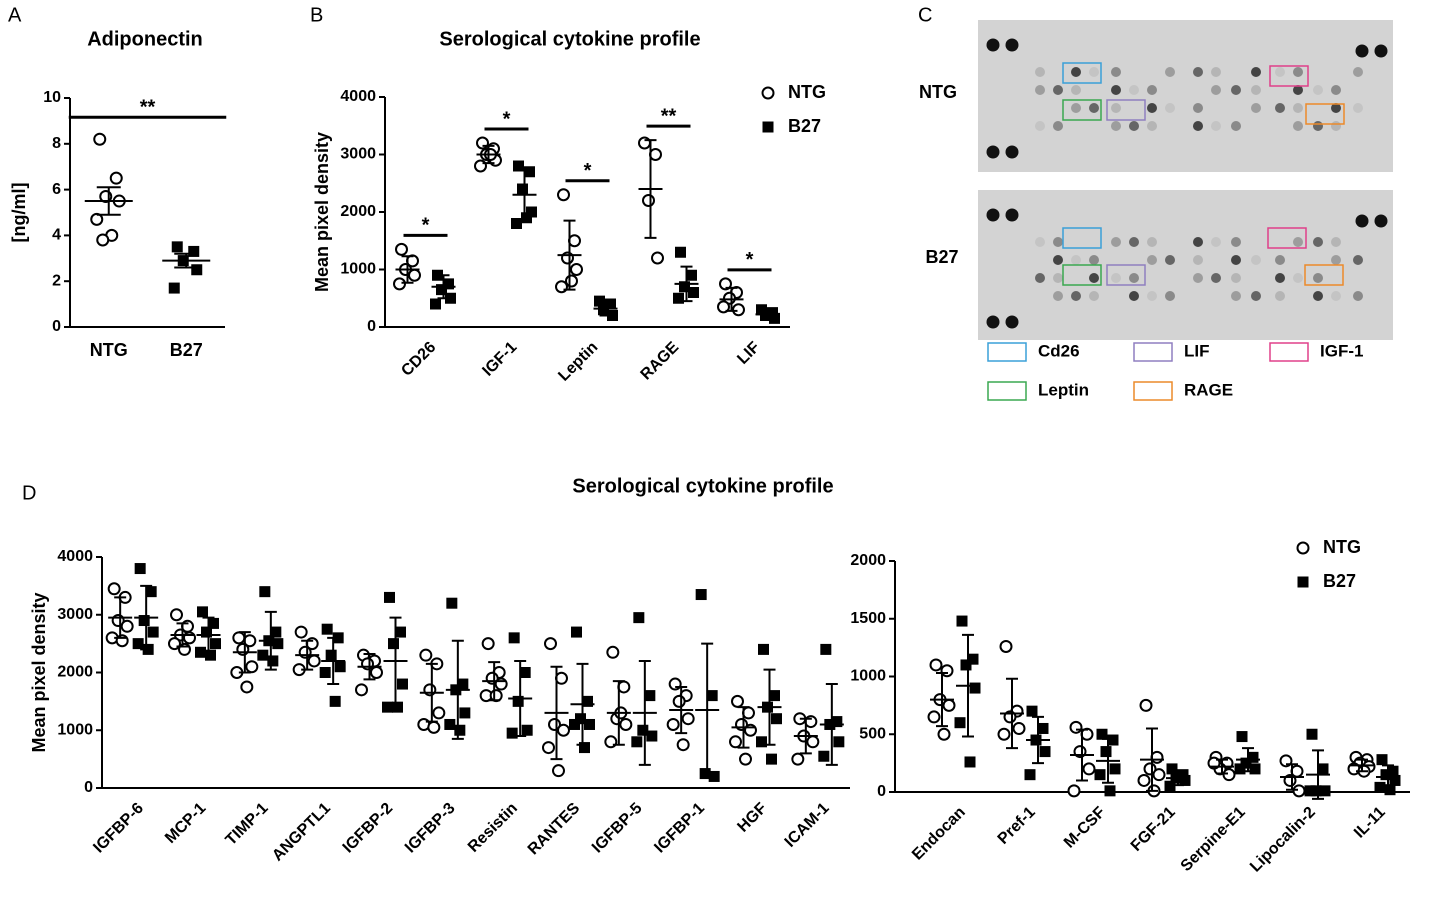 Image resolution: width=1433 pixels, height=904 pixels. What do you see at coordinates (748, 353) in the screenshot?
I see `x-tick-label: LIF` at bounding box center [748, 353].